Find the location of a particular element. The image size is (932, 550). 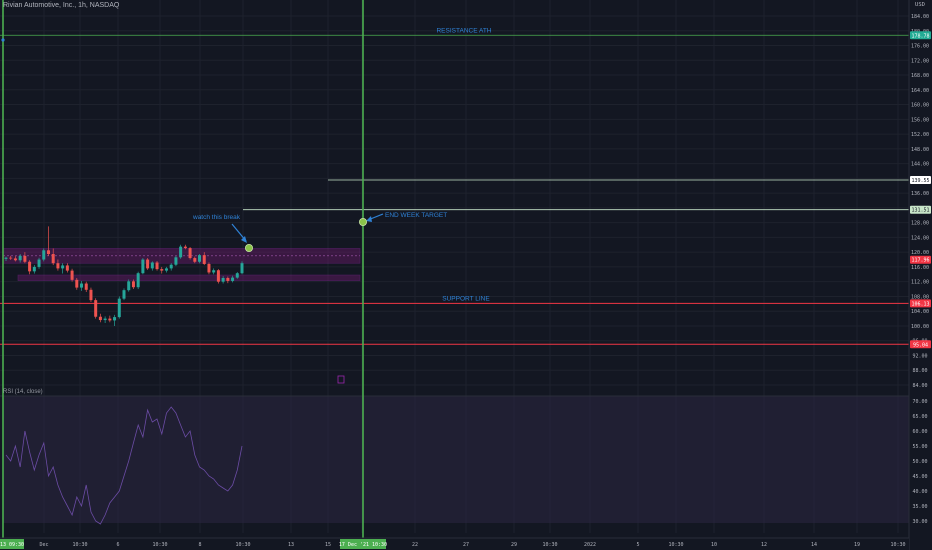

time-tick: 22 is located at coordinates (415, 545).